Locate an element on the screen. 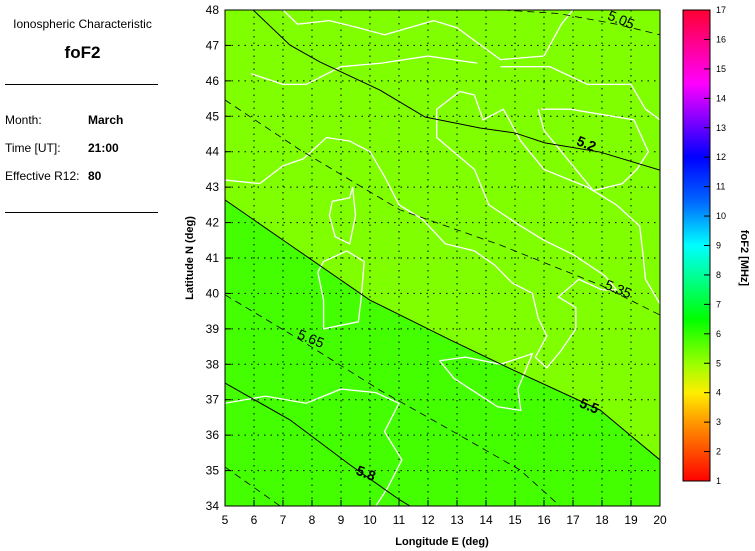  colorbar-tick-label: 11 is located at coordinates (720, 187).